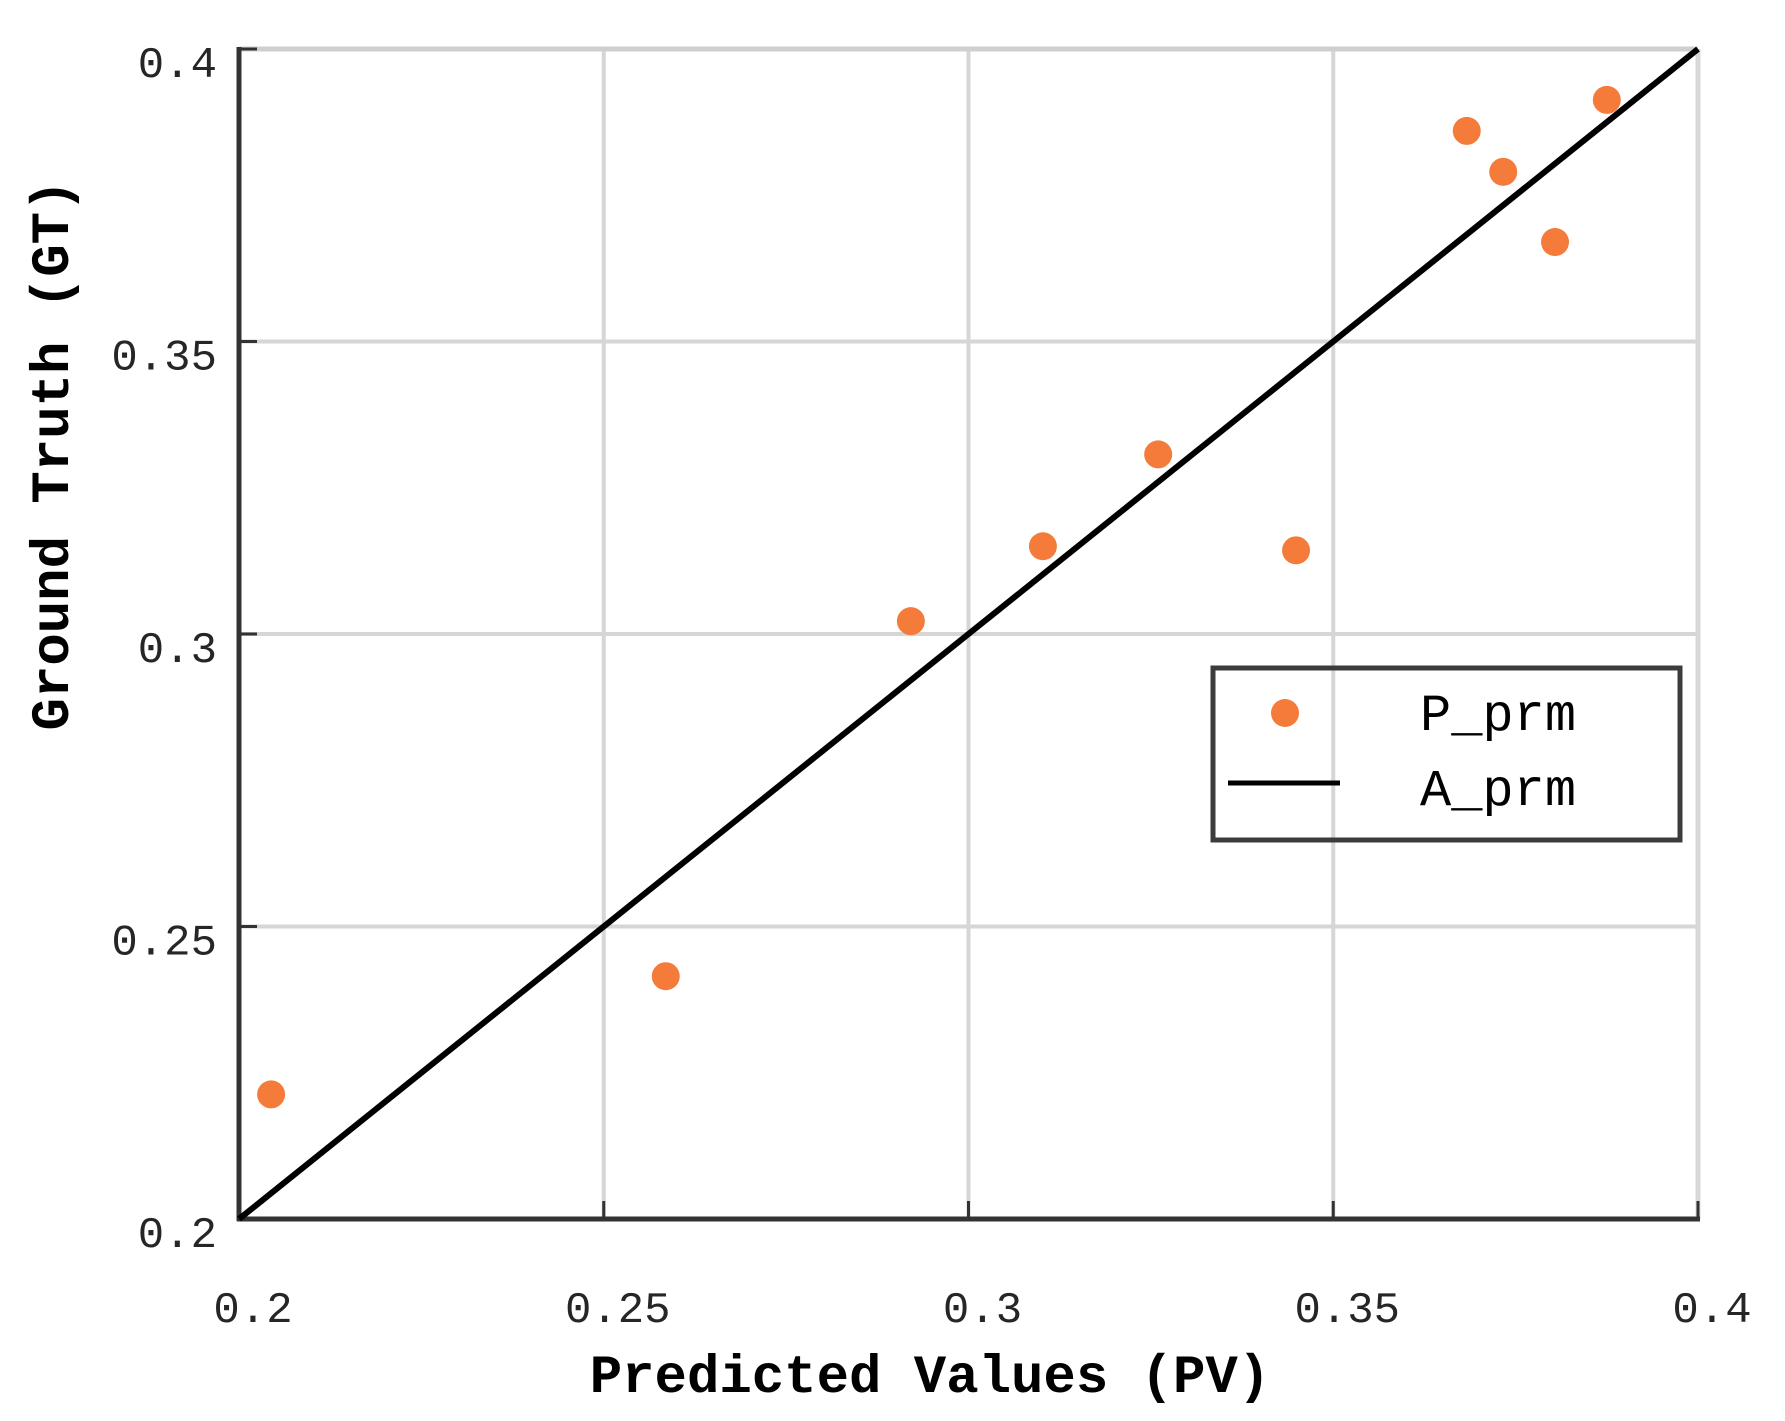 The image size is (1785, 1421). Describe the element at coordinates (177, 66) in the screenshot. I see `y-tick-label: 0.4` at that location.